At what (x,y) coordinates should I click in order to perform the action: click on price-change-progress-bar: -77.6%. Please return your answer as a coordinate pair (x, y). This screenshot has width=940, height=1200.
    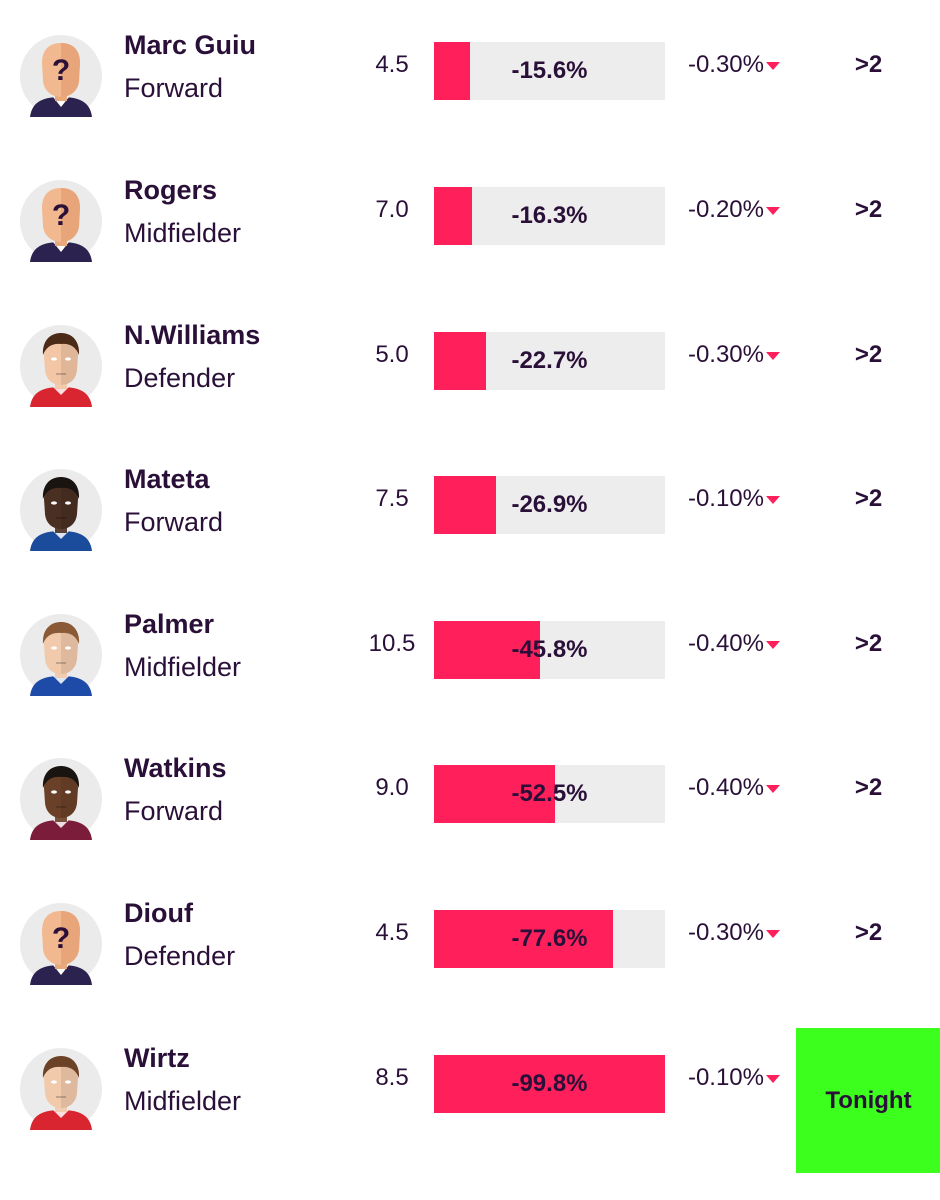
    Looking at the image, I should click on (549, 939).